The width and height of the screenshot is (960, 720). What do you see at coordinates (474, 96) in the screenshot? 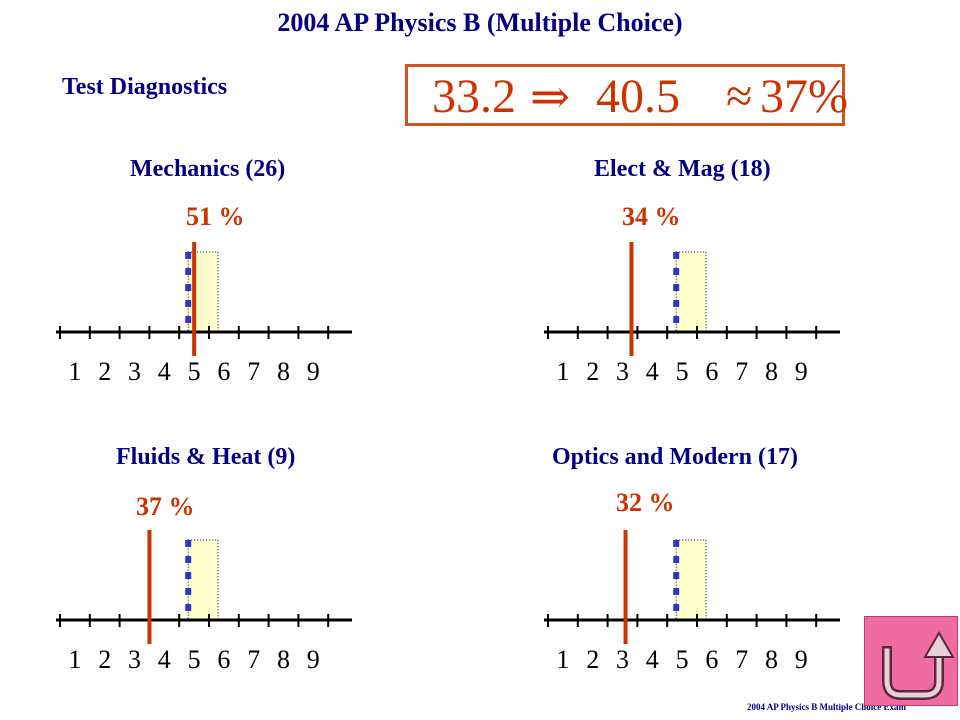
I see `score-from: 33.2` at bounding box center [474, 96].